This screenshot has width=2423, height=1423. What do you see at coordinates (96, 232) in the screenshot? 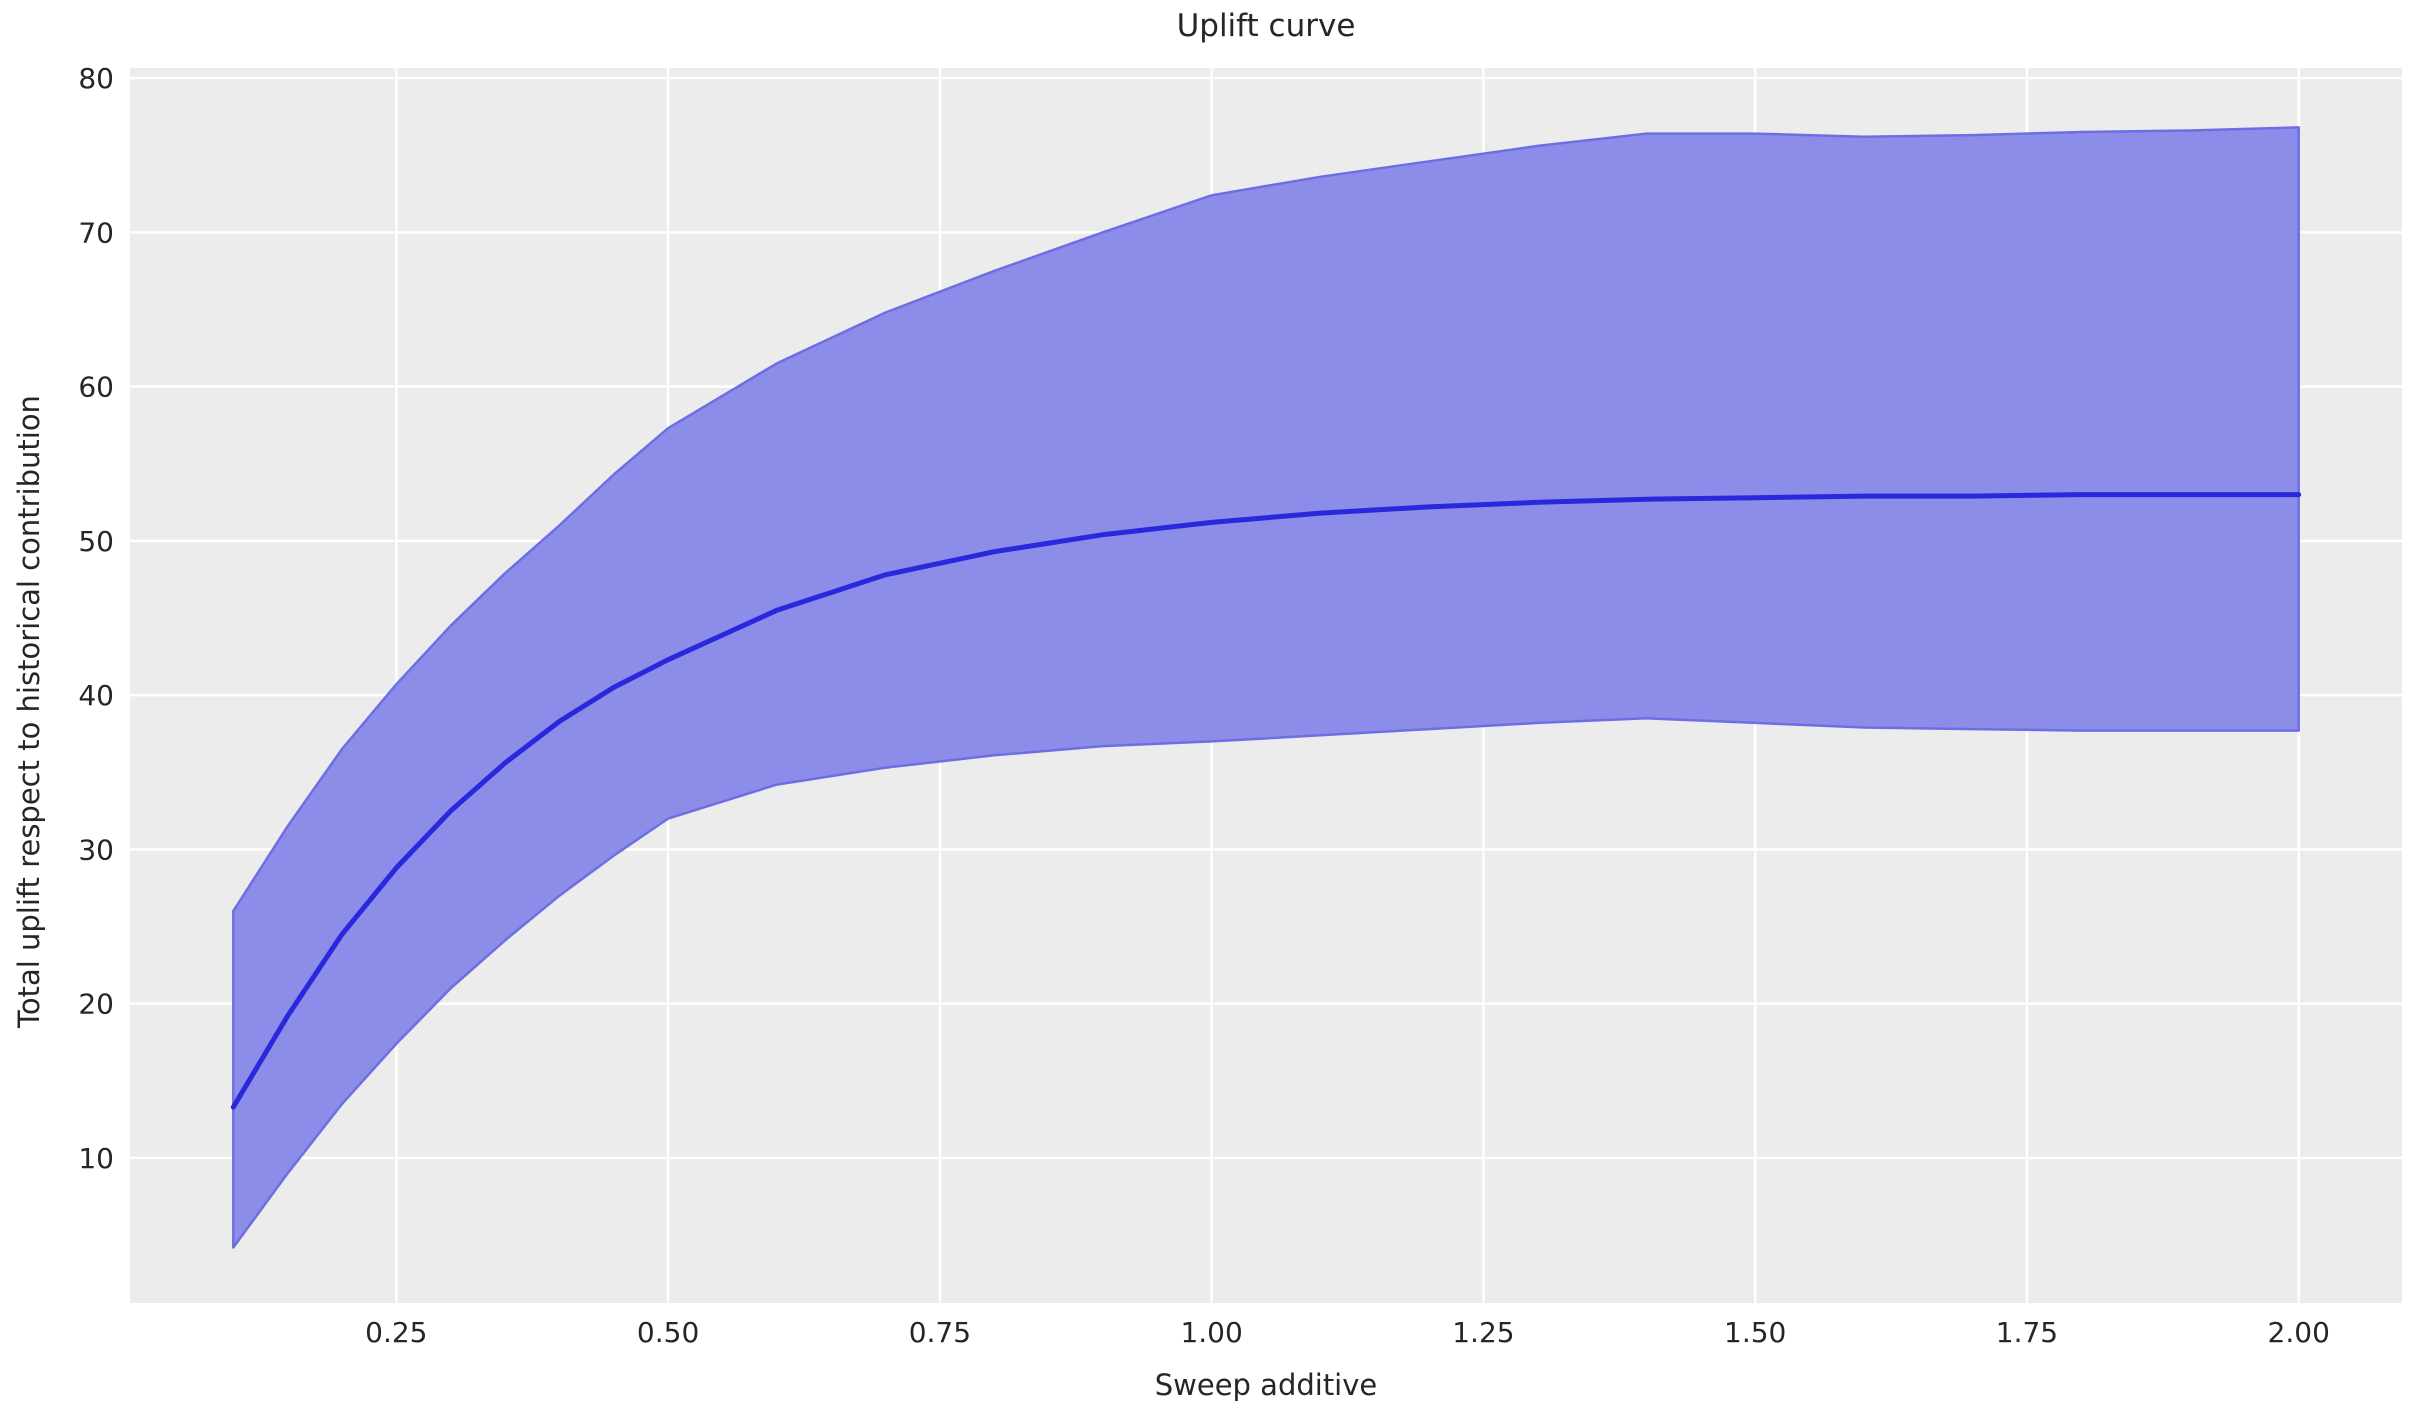
I see `y-tick-label: 70` at bounding box center [96, 232].